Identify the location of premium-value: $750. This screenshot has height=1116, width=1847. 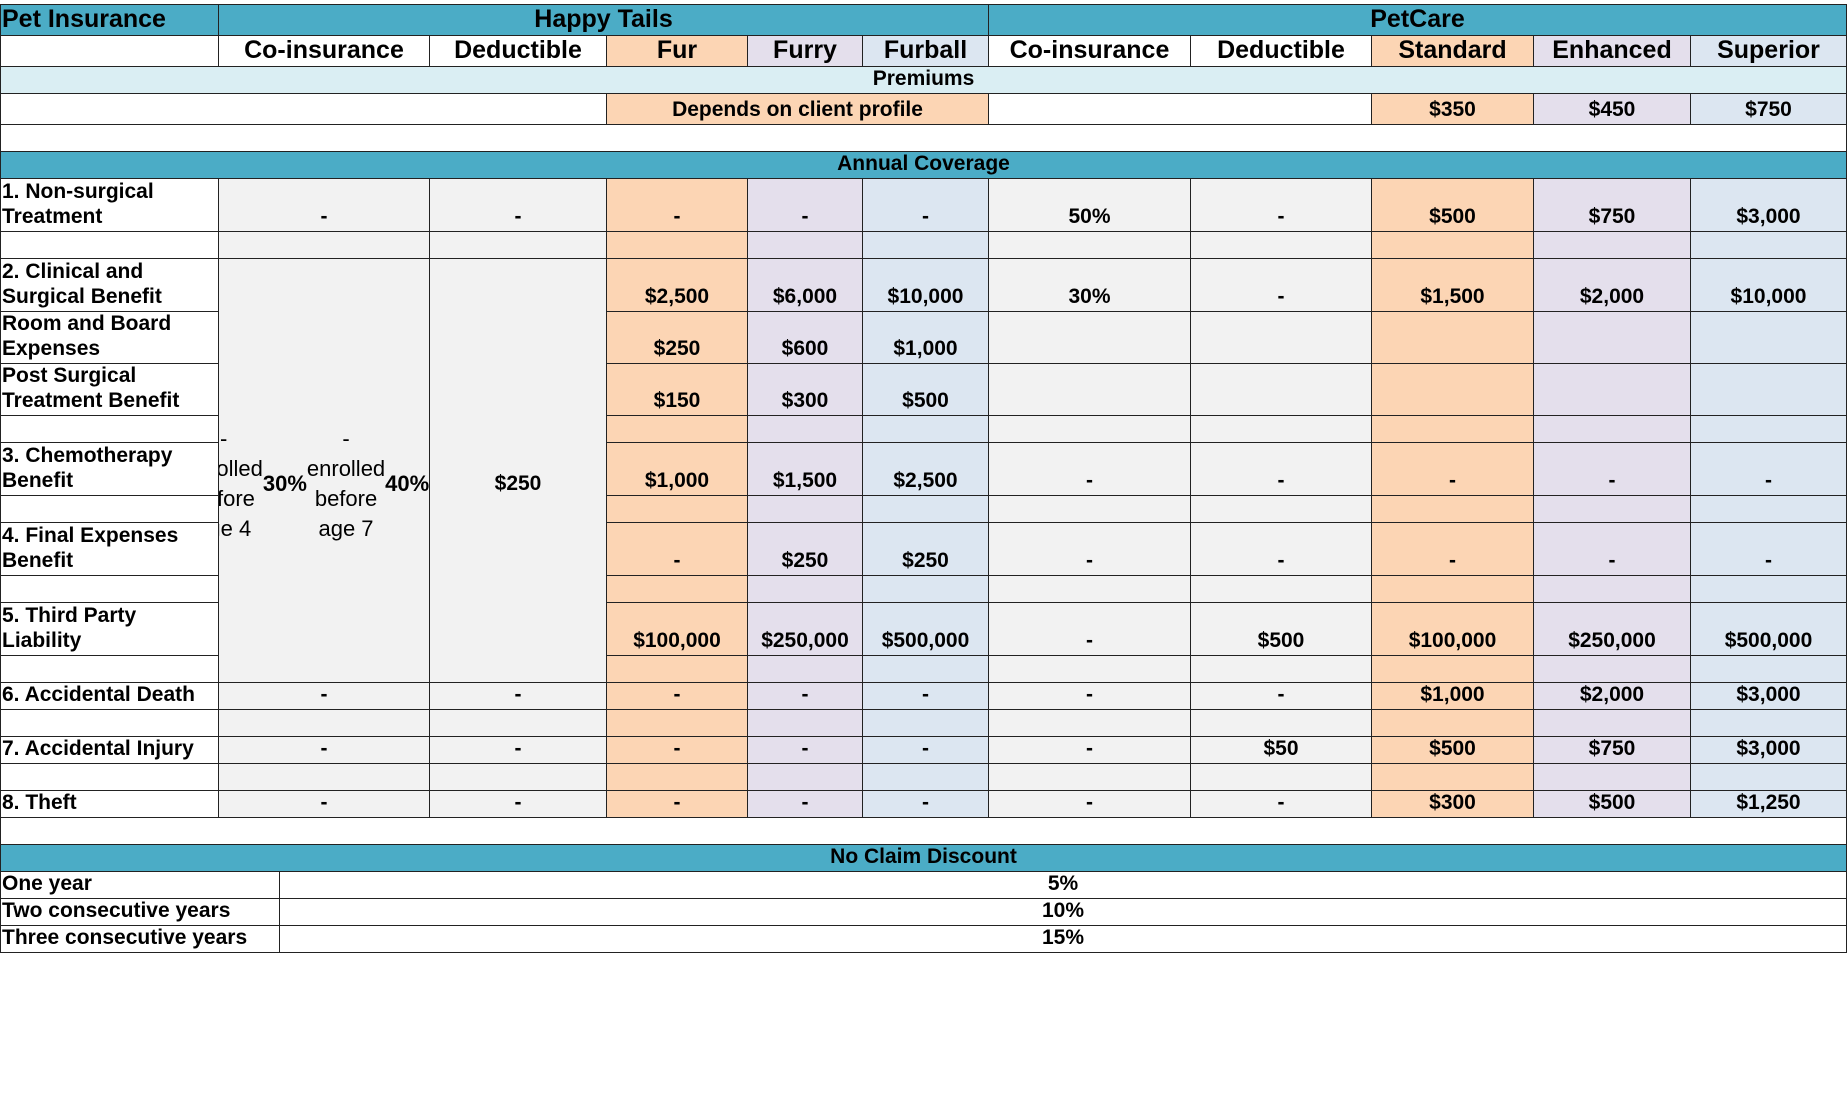
(1769, 109).